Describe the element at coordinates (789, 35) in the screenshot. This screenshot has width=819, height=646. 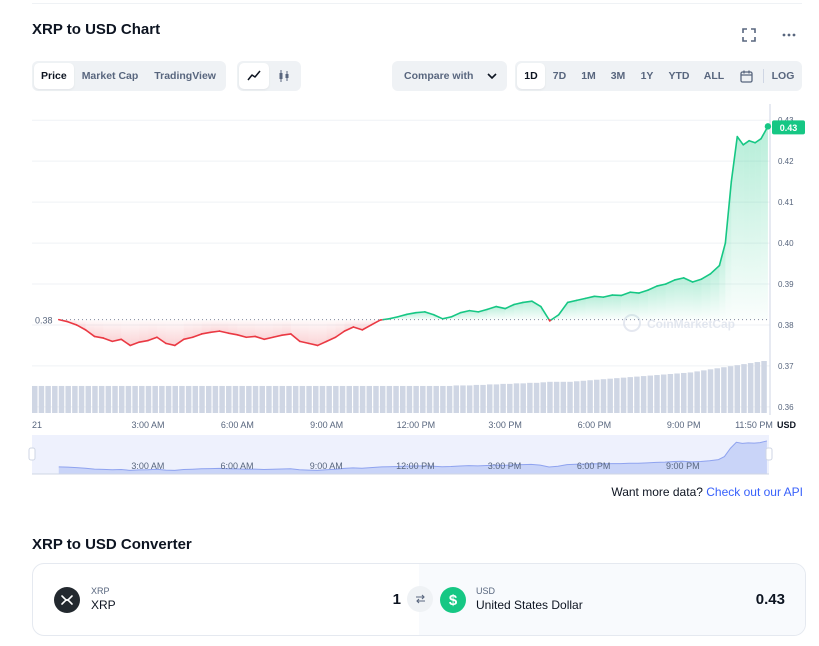
I see `more-icon` at that location.